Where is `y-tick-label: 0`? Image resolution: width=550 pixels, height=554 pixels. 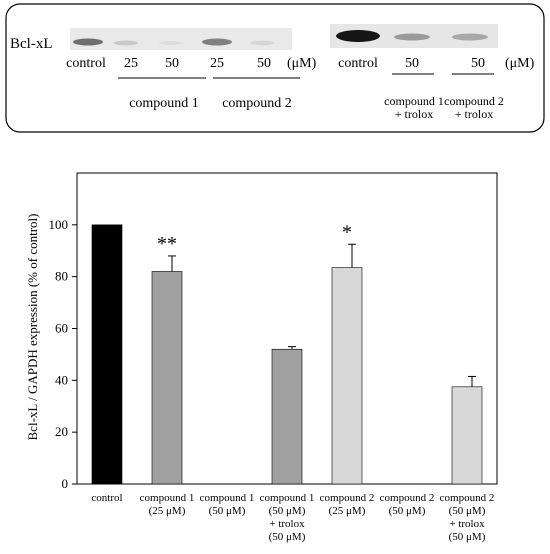 y-tick-label: 0 is located at coordinates (65, 483).